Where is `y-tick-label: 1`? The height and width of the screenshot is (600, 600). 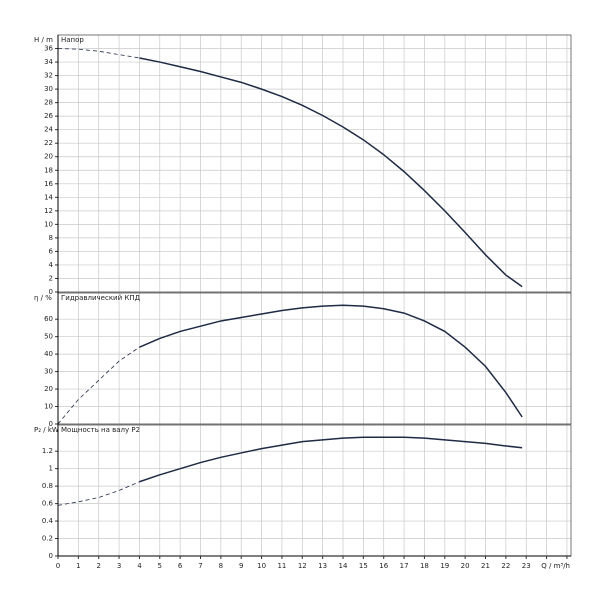 y-tick-label: 1 is located at coordinates (51, 469).